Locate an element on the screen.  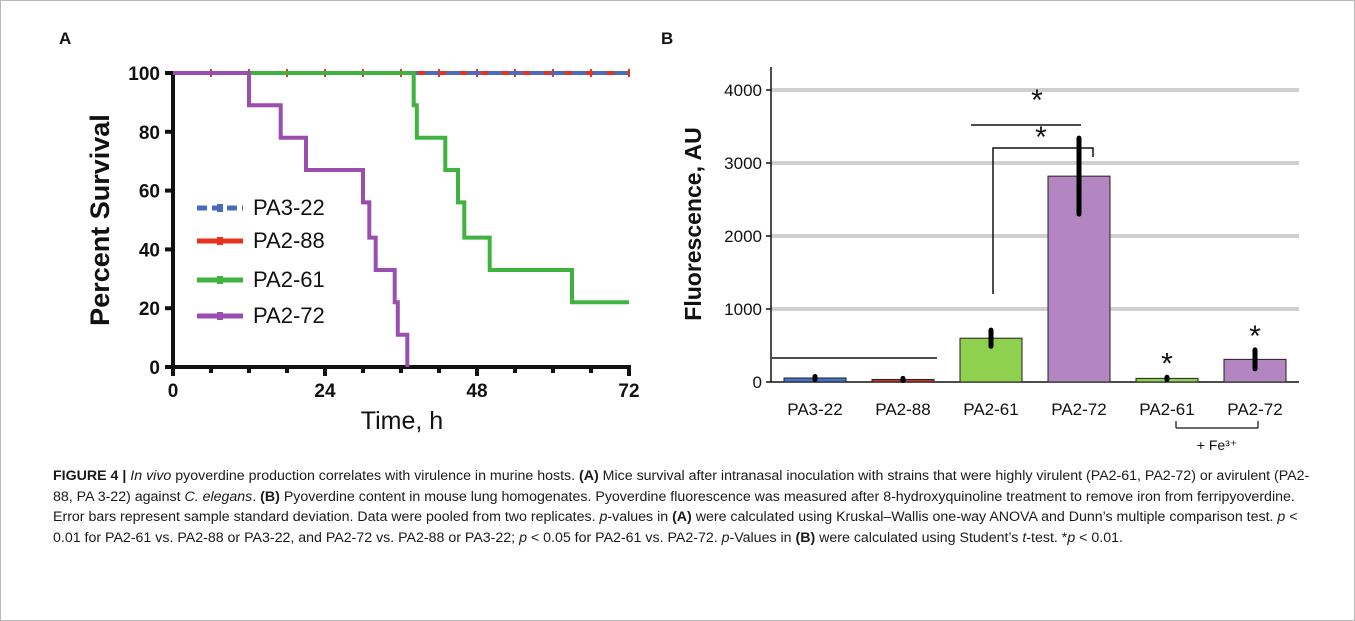
x-tick-label: PA3-22 is located at coordinates (814, 409).